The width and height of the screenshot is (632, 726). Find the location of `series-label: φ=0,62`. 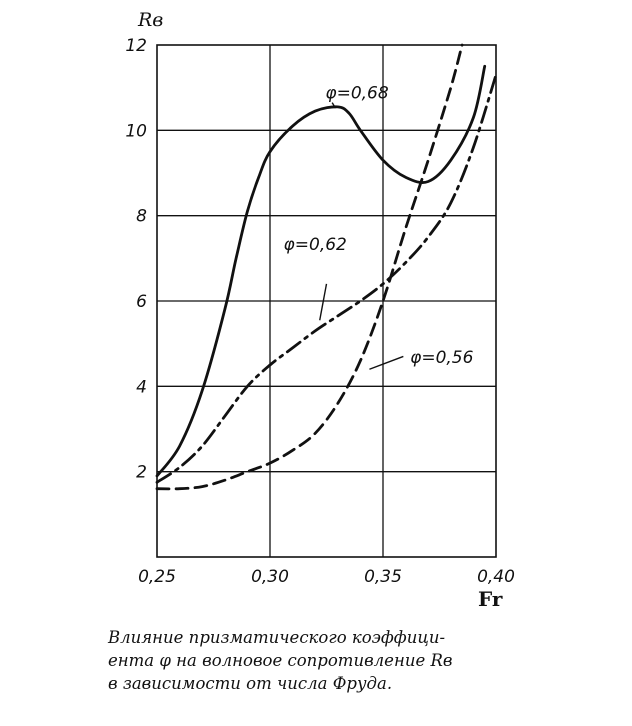

series-label: φ=0,62 is located at coordinates (315, 245).